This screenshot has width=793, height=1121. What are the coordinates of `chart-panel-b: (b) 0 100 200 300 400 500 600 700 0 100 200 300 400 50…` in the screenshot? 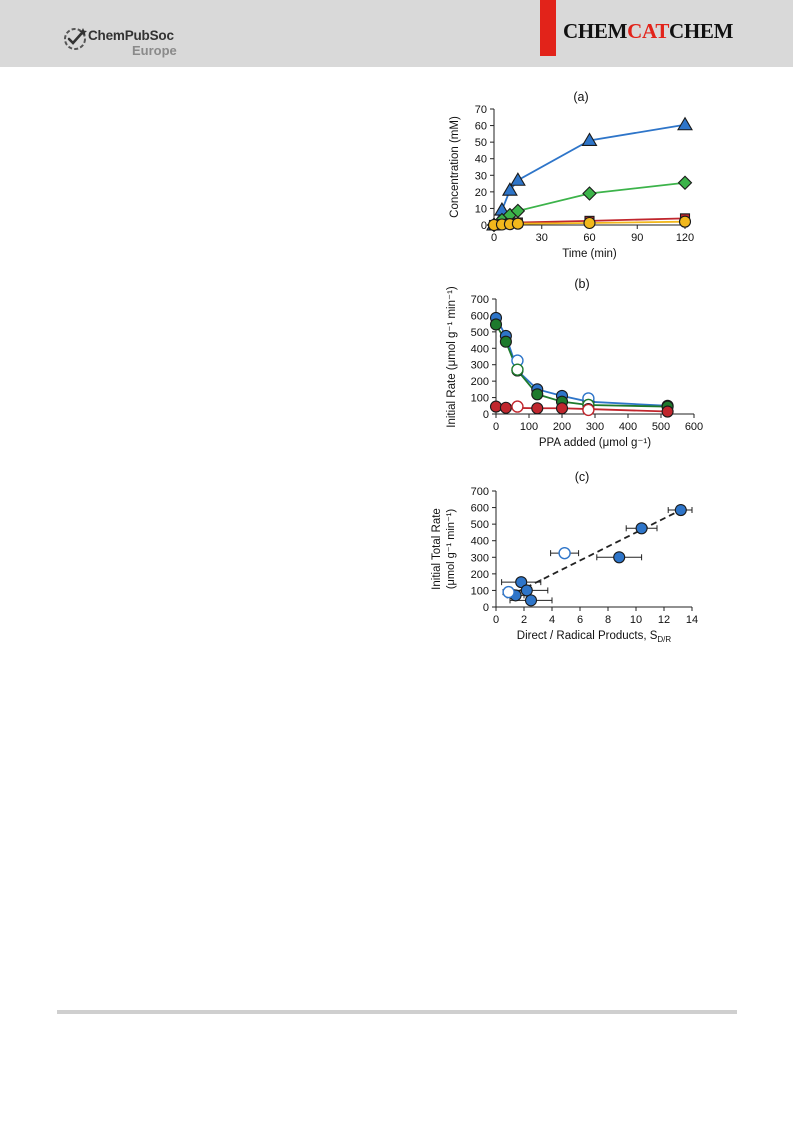 It's located at (574, 363).